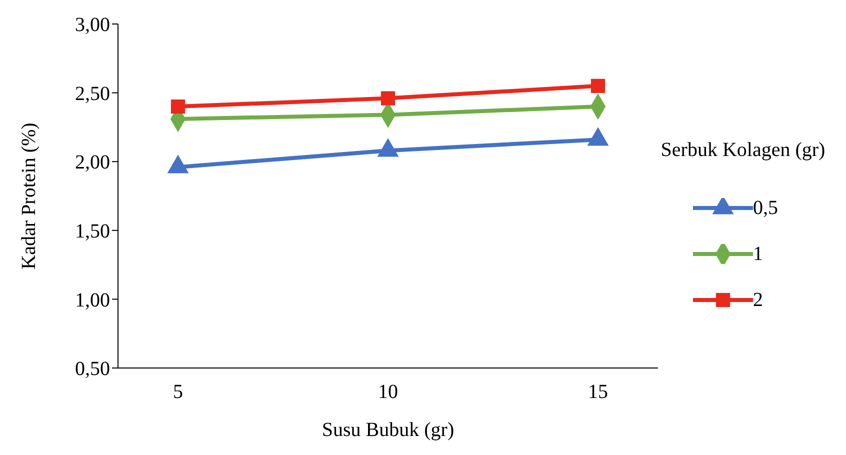  Describe the element at coordinates (92, 300) in the screenshot. I see `y-tick-label: 1,00` at that location.